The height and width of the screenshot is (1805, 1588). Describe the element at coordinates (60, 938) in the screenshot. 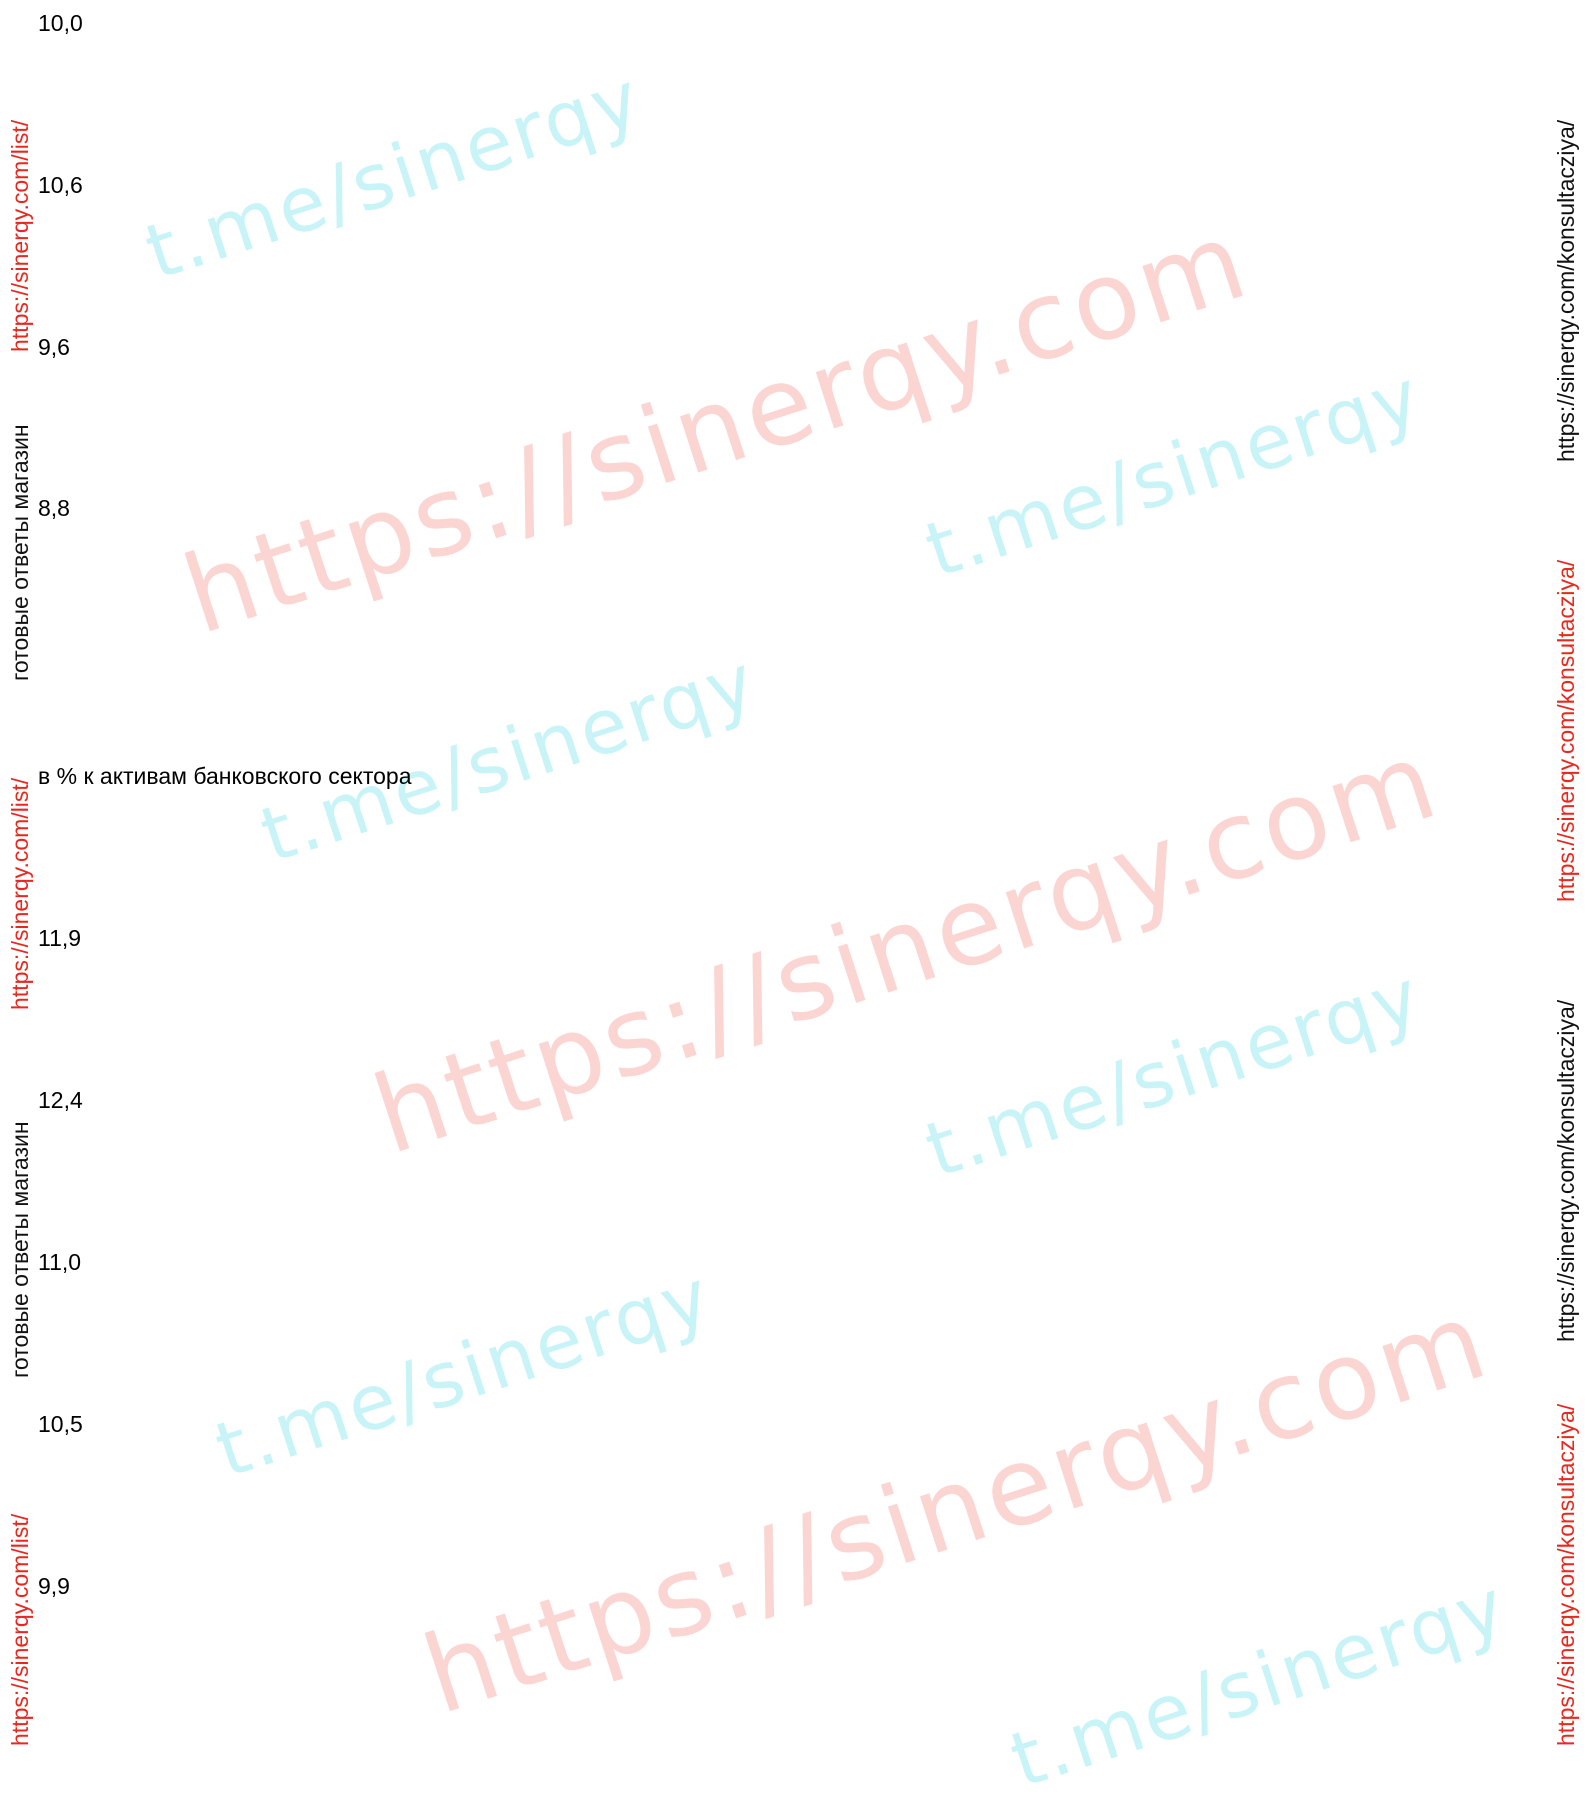

I see `value-item: 11,9` at that location.